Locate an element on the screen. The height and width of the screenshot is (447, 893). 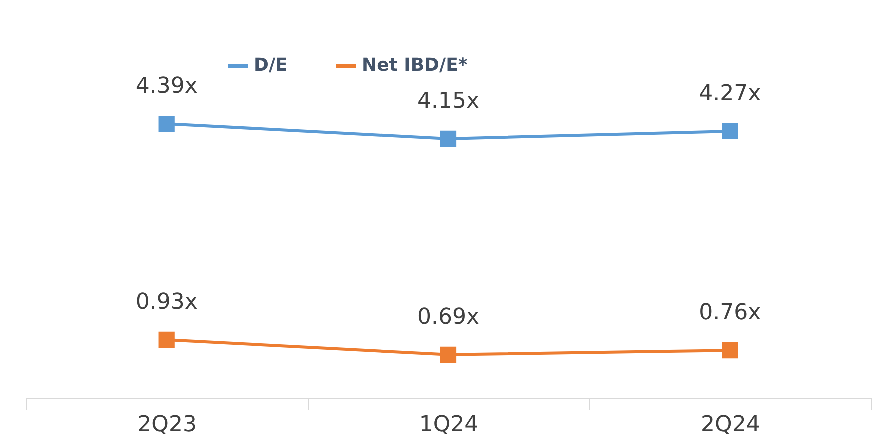
data-label: 4.39x is located at coordinates (167, 86).